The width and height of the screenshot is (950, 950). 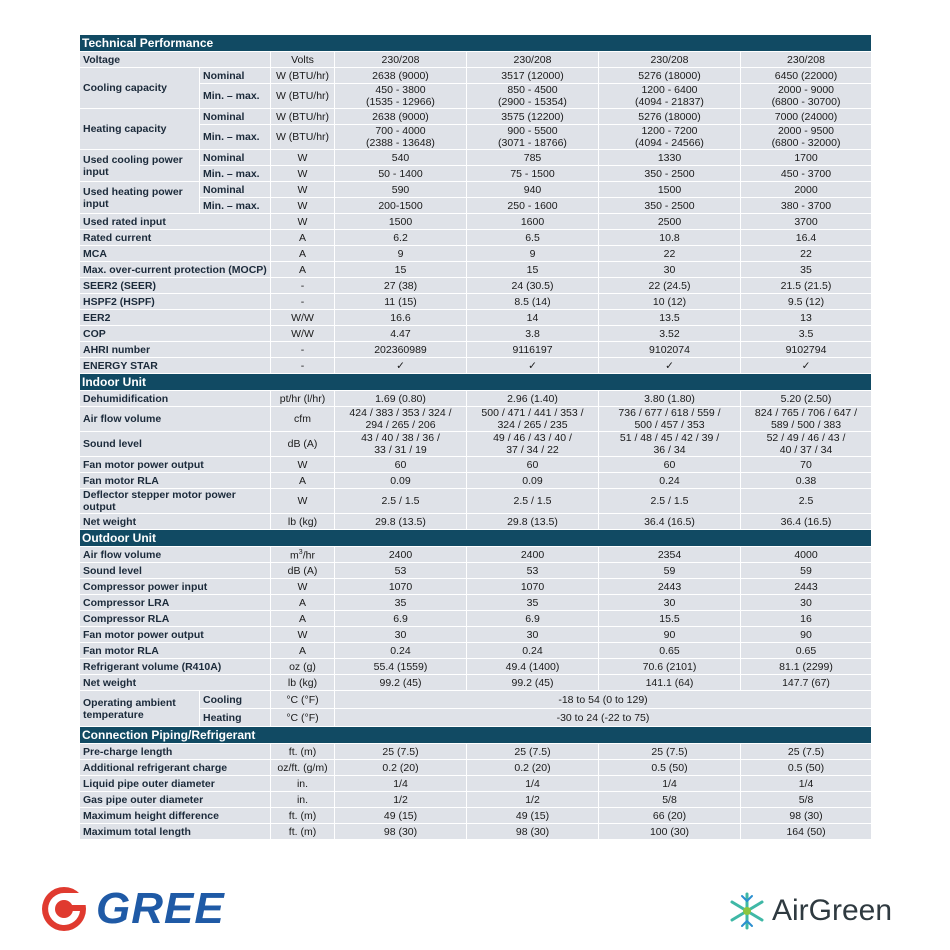 I want to click on row-label: Compressor LRA, so click(x=175, y=602).